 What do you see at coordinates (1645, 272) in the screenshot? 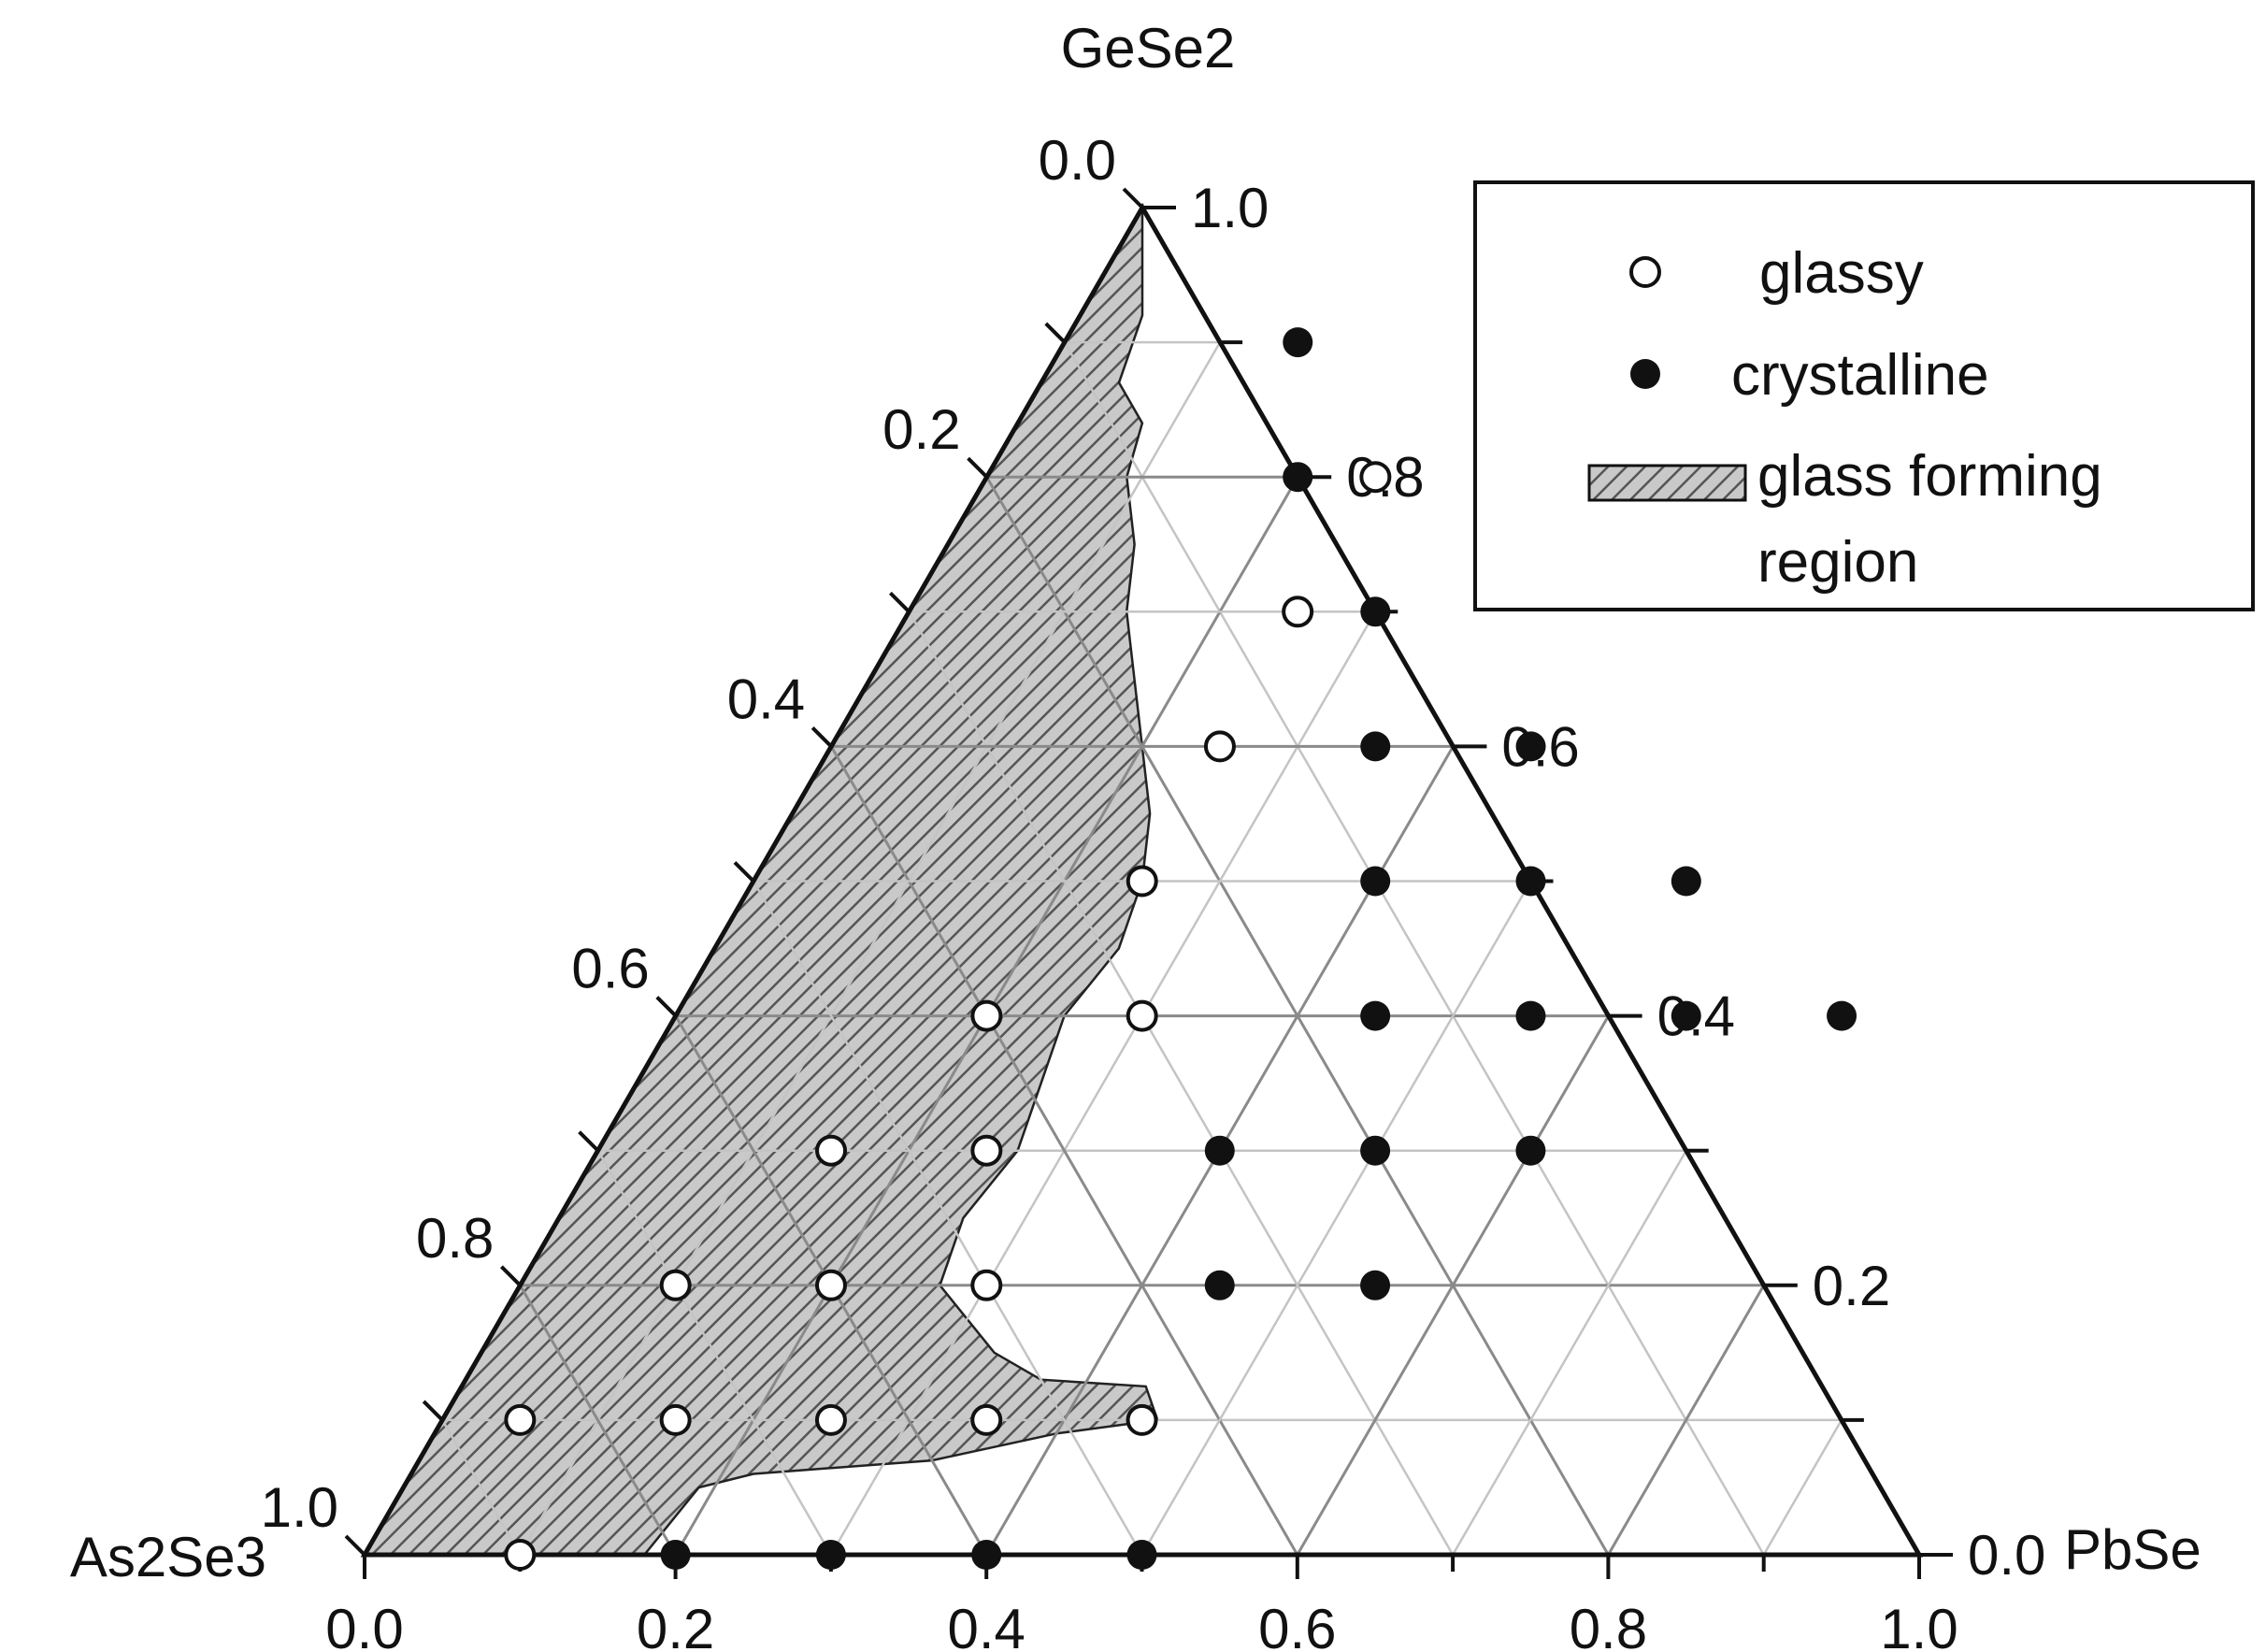
I see `legend-glassy-marker` at bounding box center [1645, 272].